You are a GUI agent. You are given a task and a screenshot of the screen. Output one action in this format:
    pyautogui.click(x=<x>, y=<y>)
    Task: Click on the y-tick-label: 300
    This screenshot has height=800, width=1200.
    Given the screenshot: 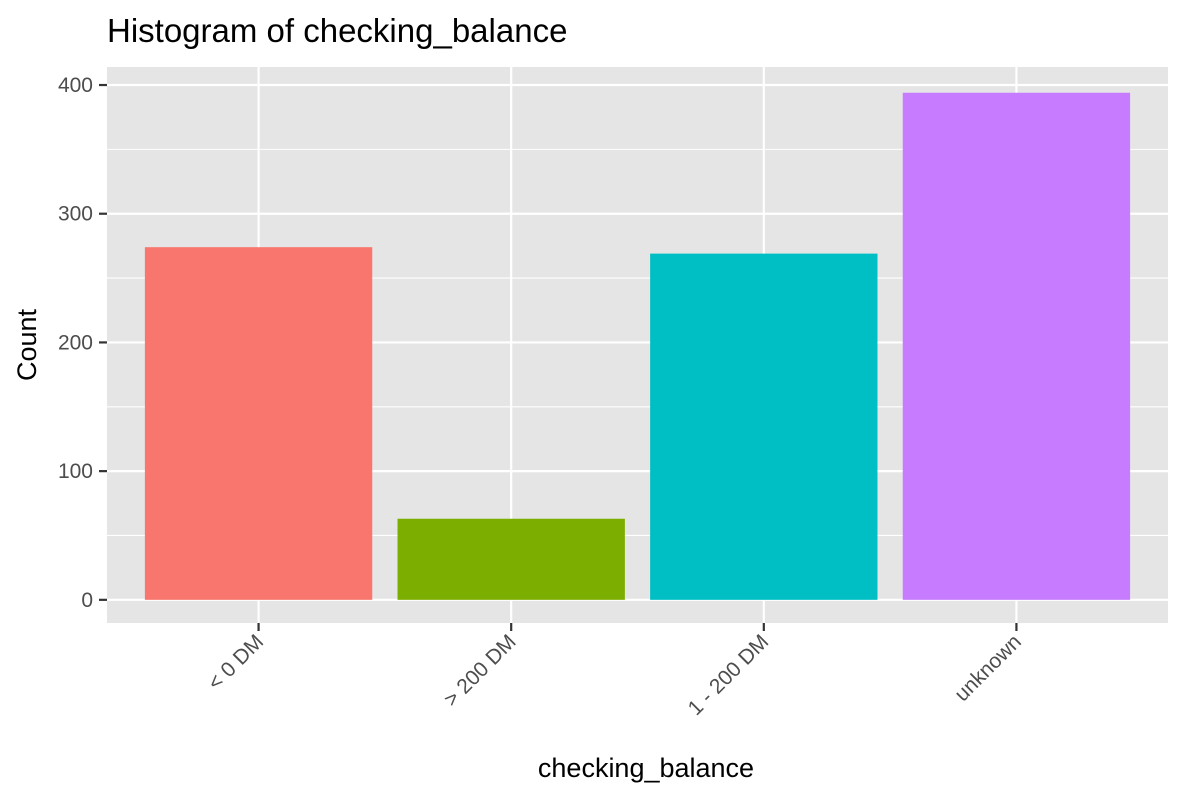 What is the action you would take?
    pyautogui.click(x=75, y=214)
    